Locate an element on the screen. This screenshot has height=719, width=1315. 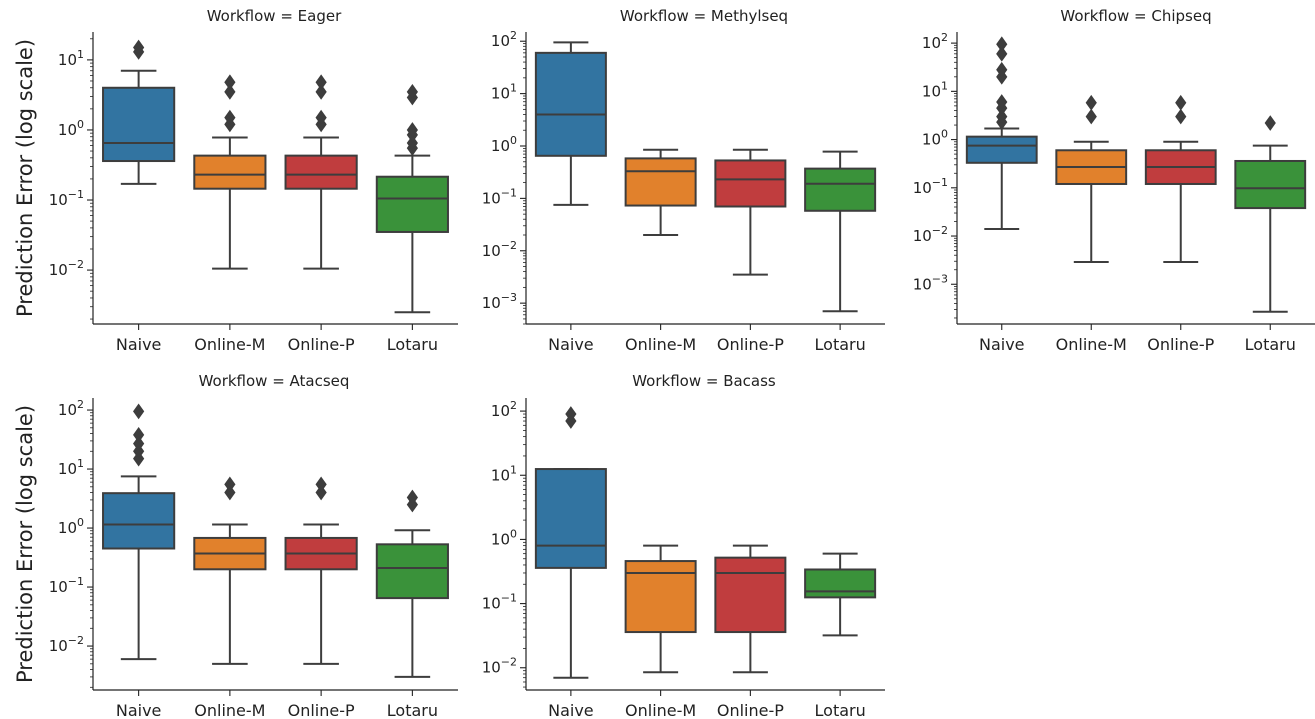
facet-title: Workflow = Atacseq is located at coordinates (274, 381).